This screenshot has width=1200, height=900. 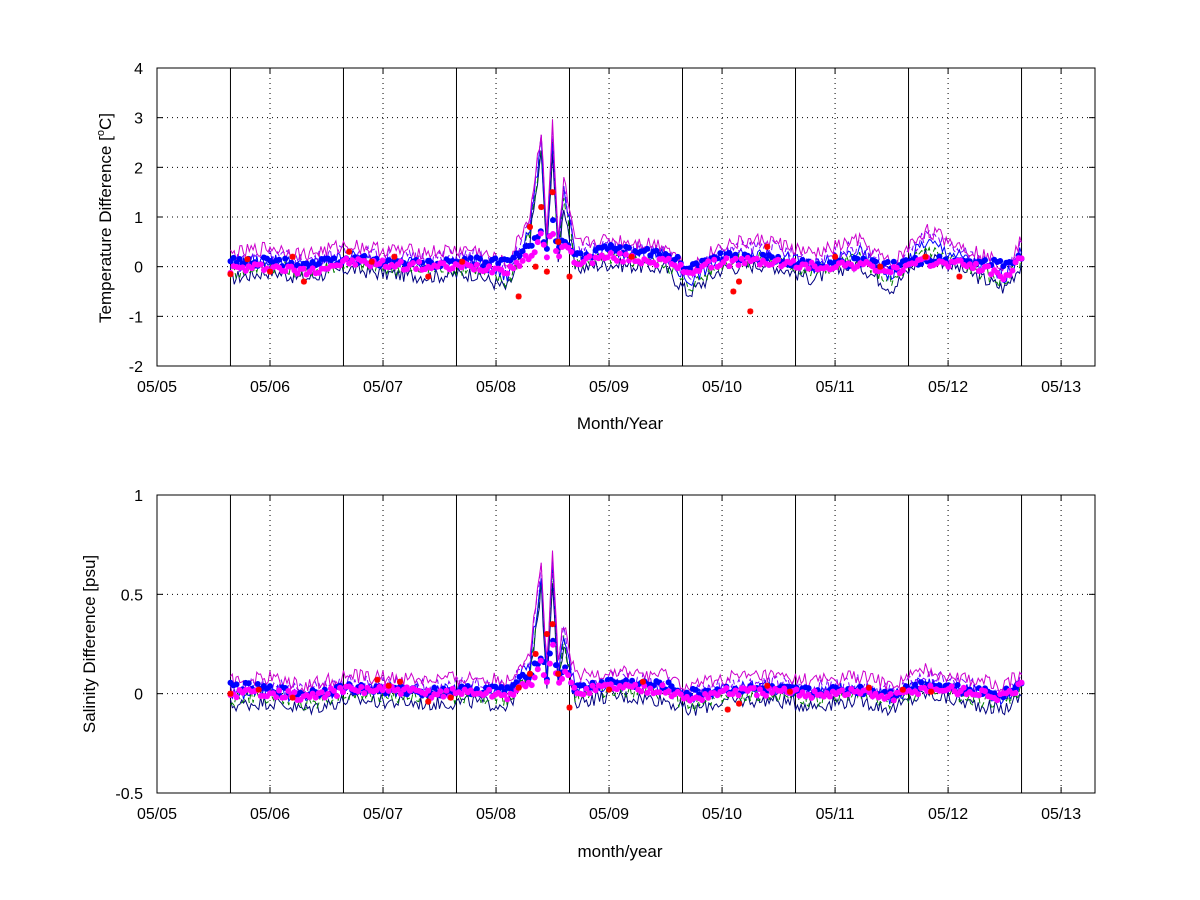 What do you see at coordinates (132, 595) in the screenshot?
I see `y-tick-label: 0.5` at bounding box center [132, 595].